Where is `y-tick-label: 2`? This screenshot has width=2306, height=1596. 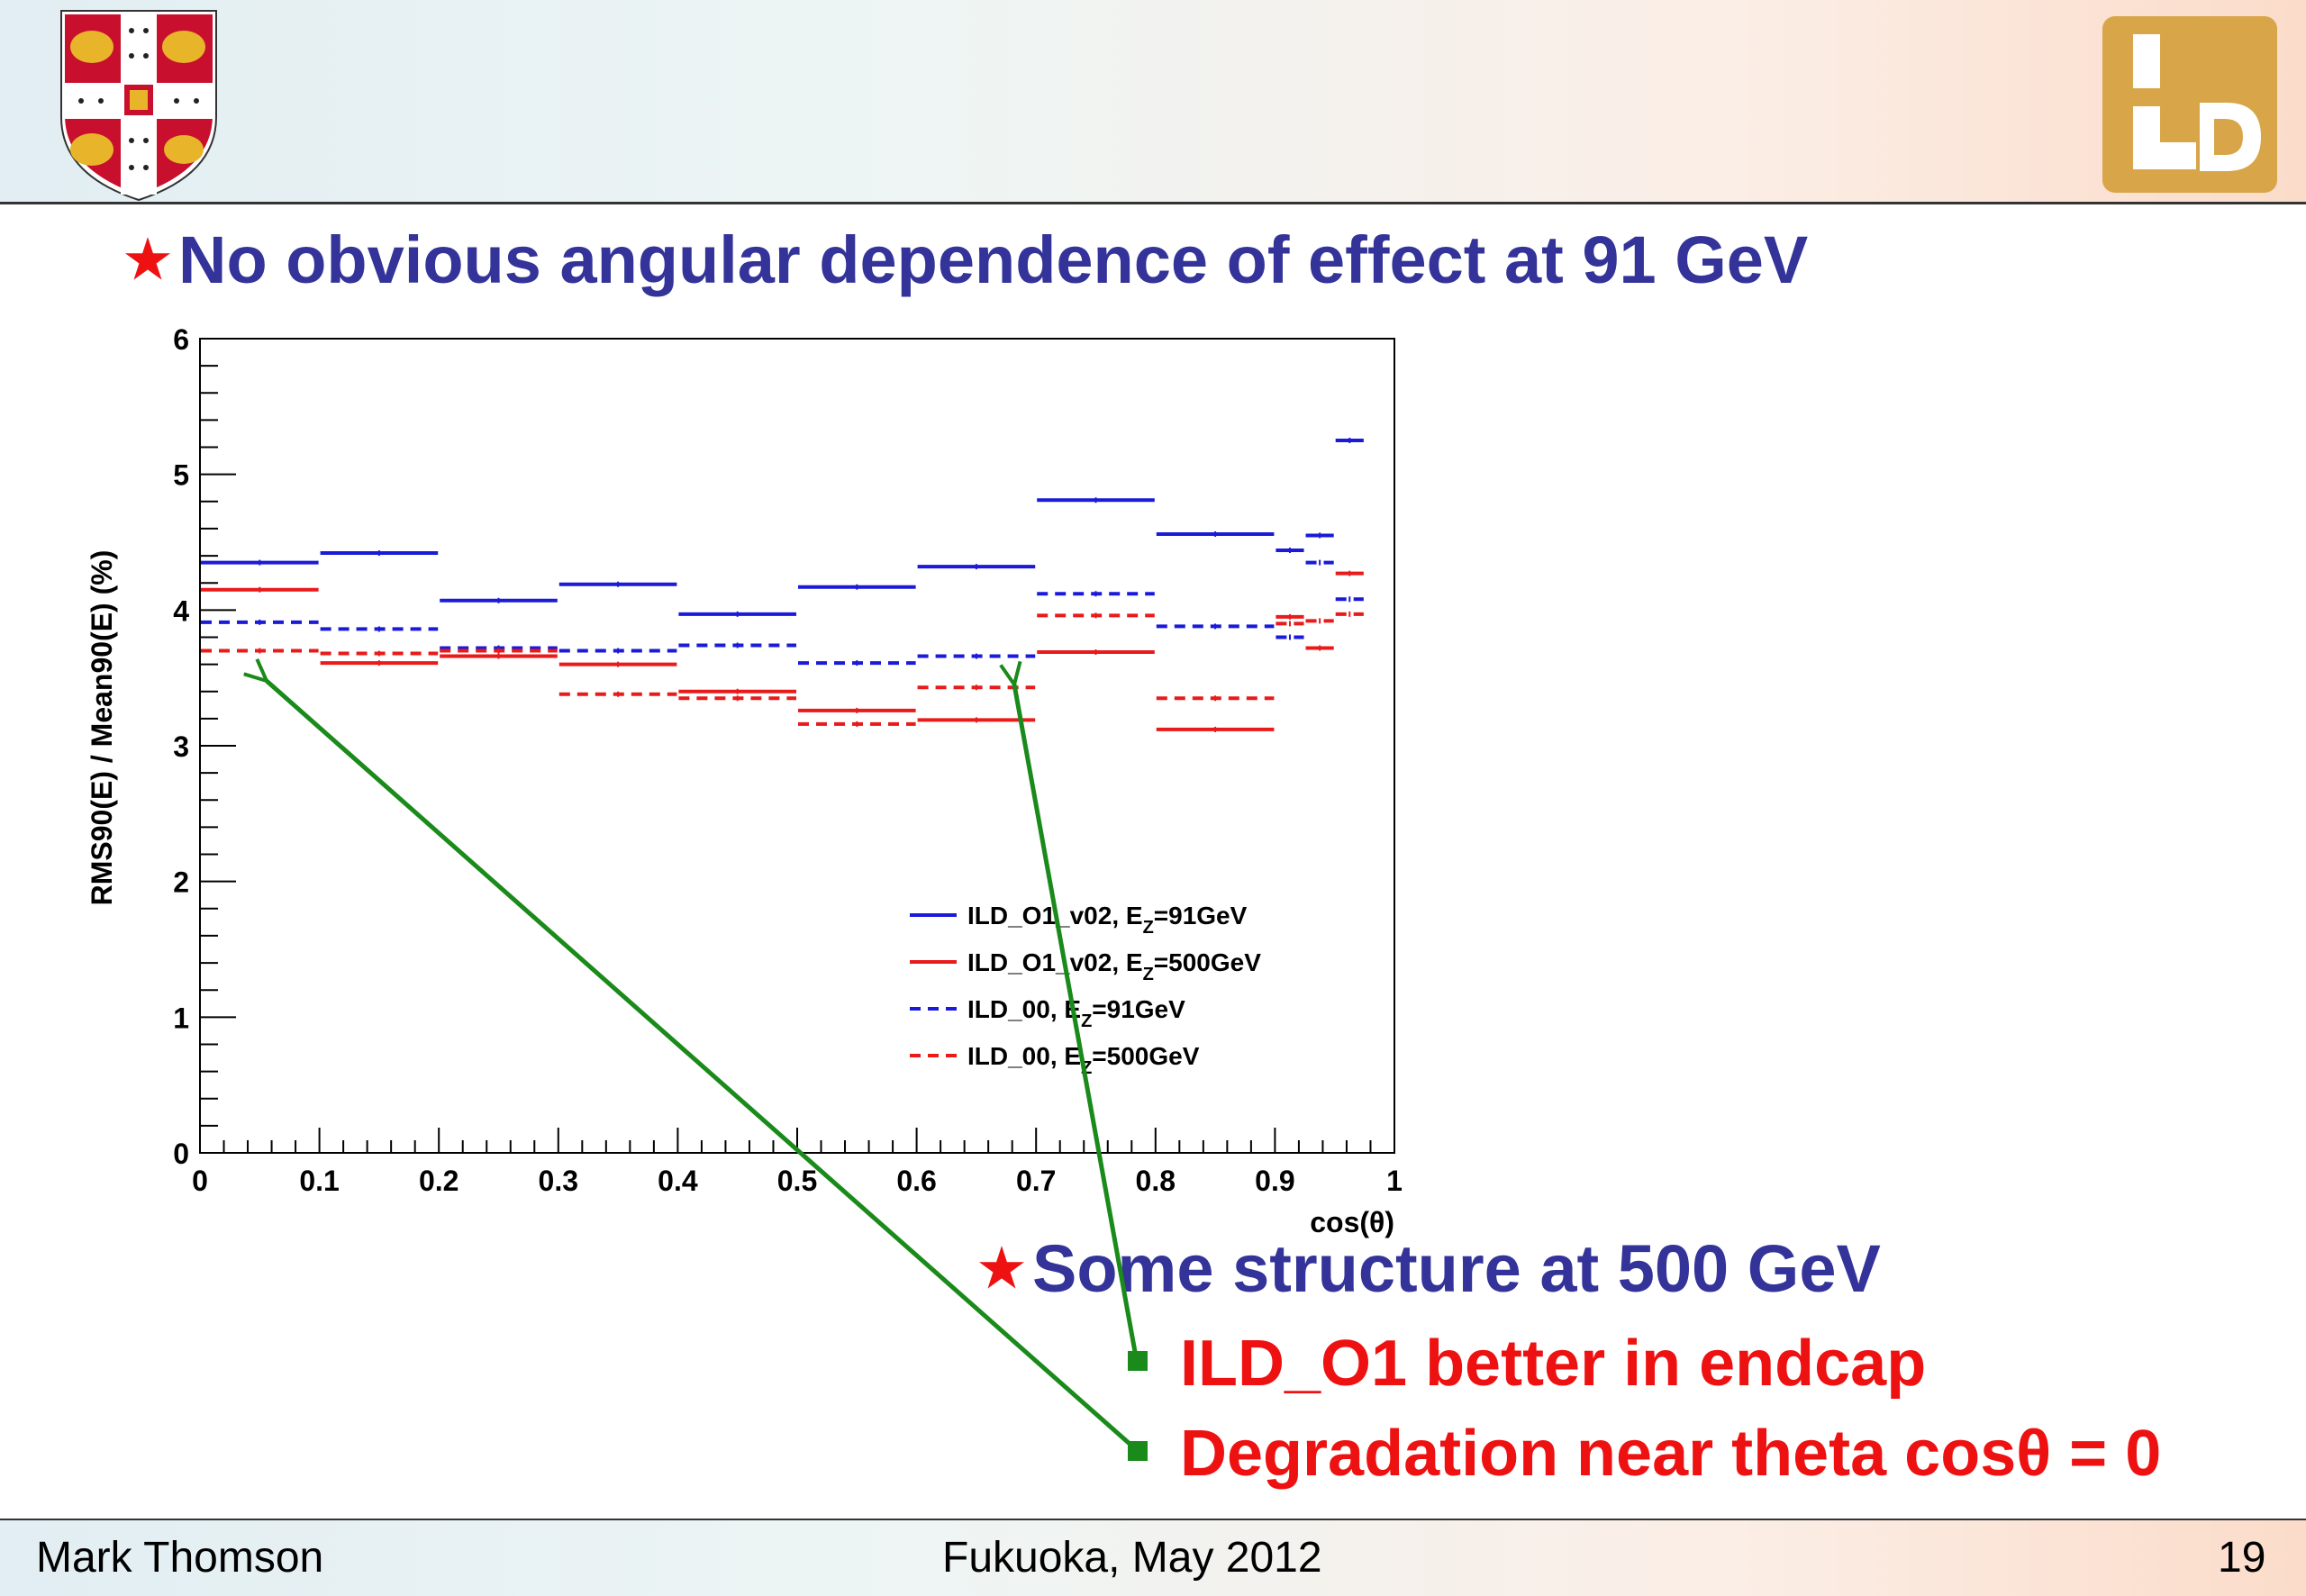
y-tick-label: 2 is located at coordinates (181, 883).